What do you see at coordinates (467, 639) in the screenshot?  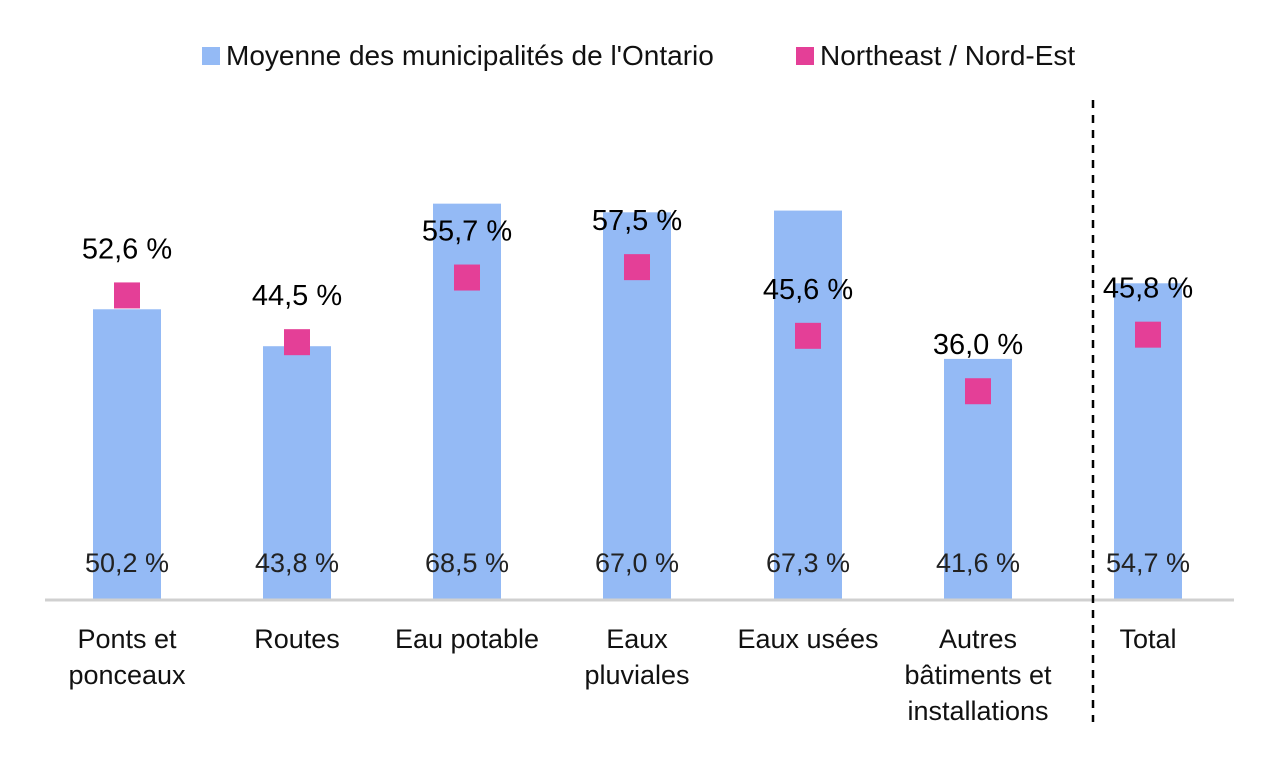 I see `category-label-2-0: Eau potable` at bounding box center [467, 639].